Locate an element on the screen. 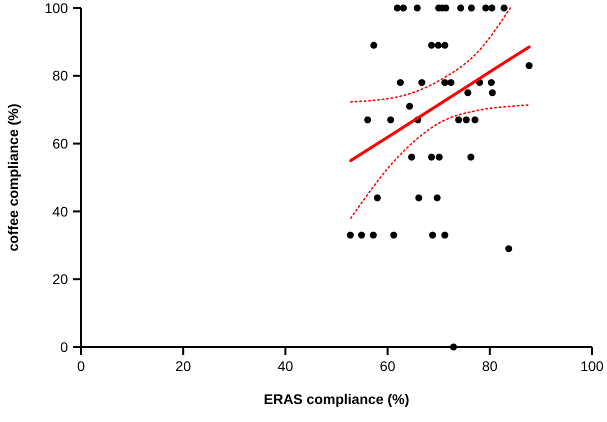  y-tick-label: 100 is located at coordinates (56, 8).